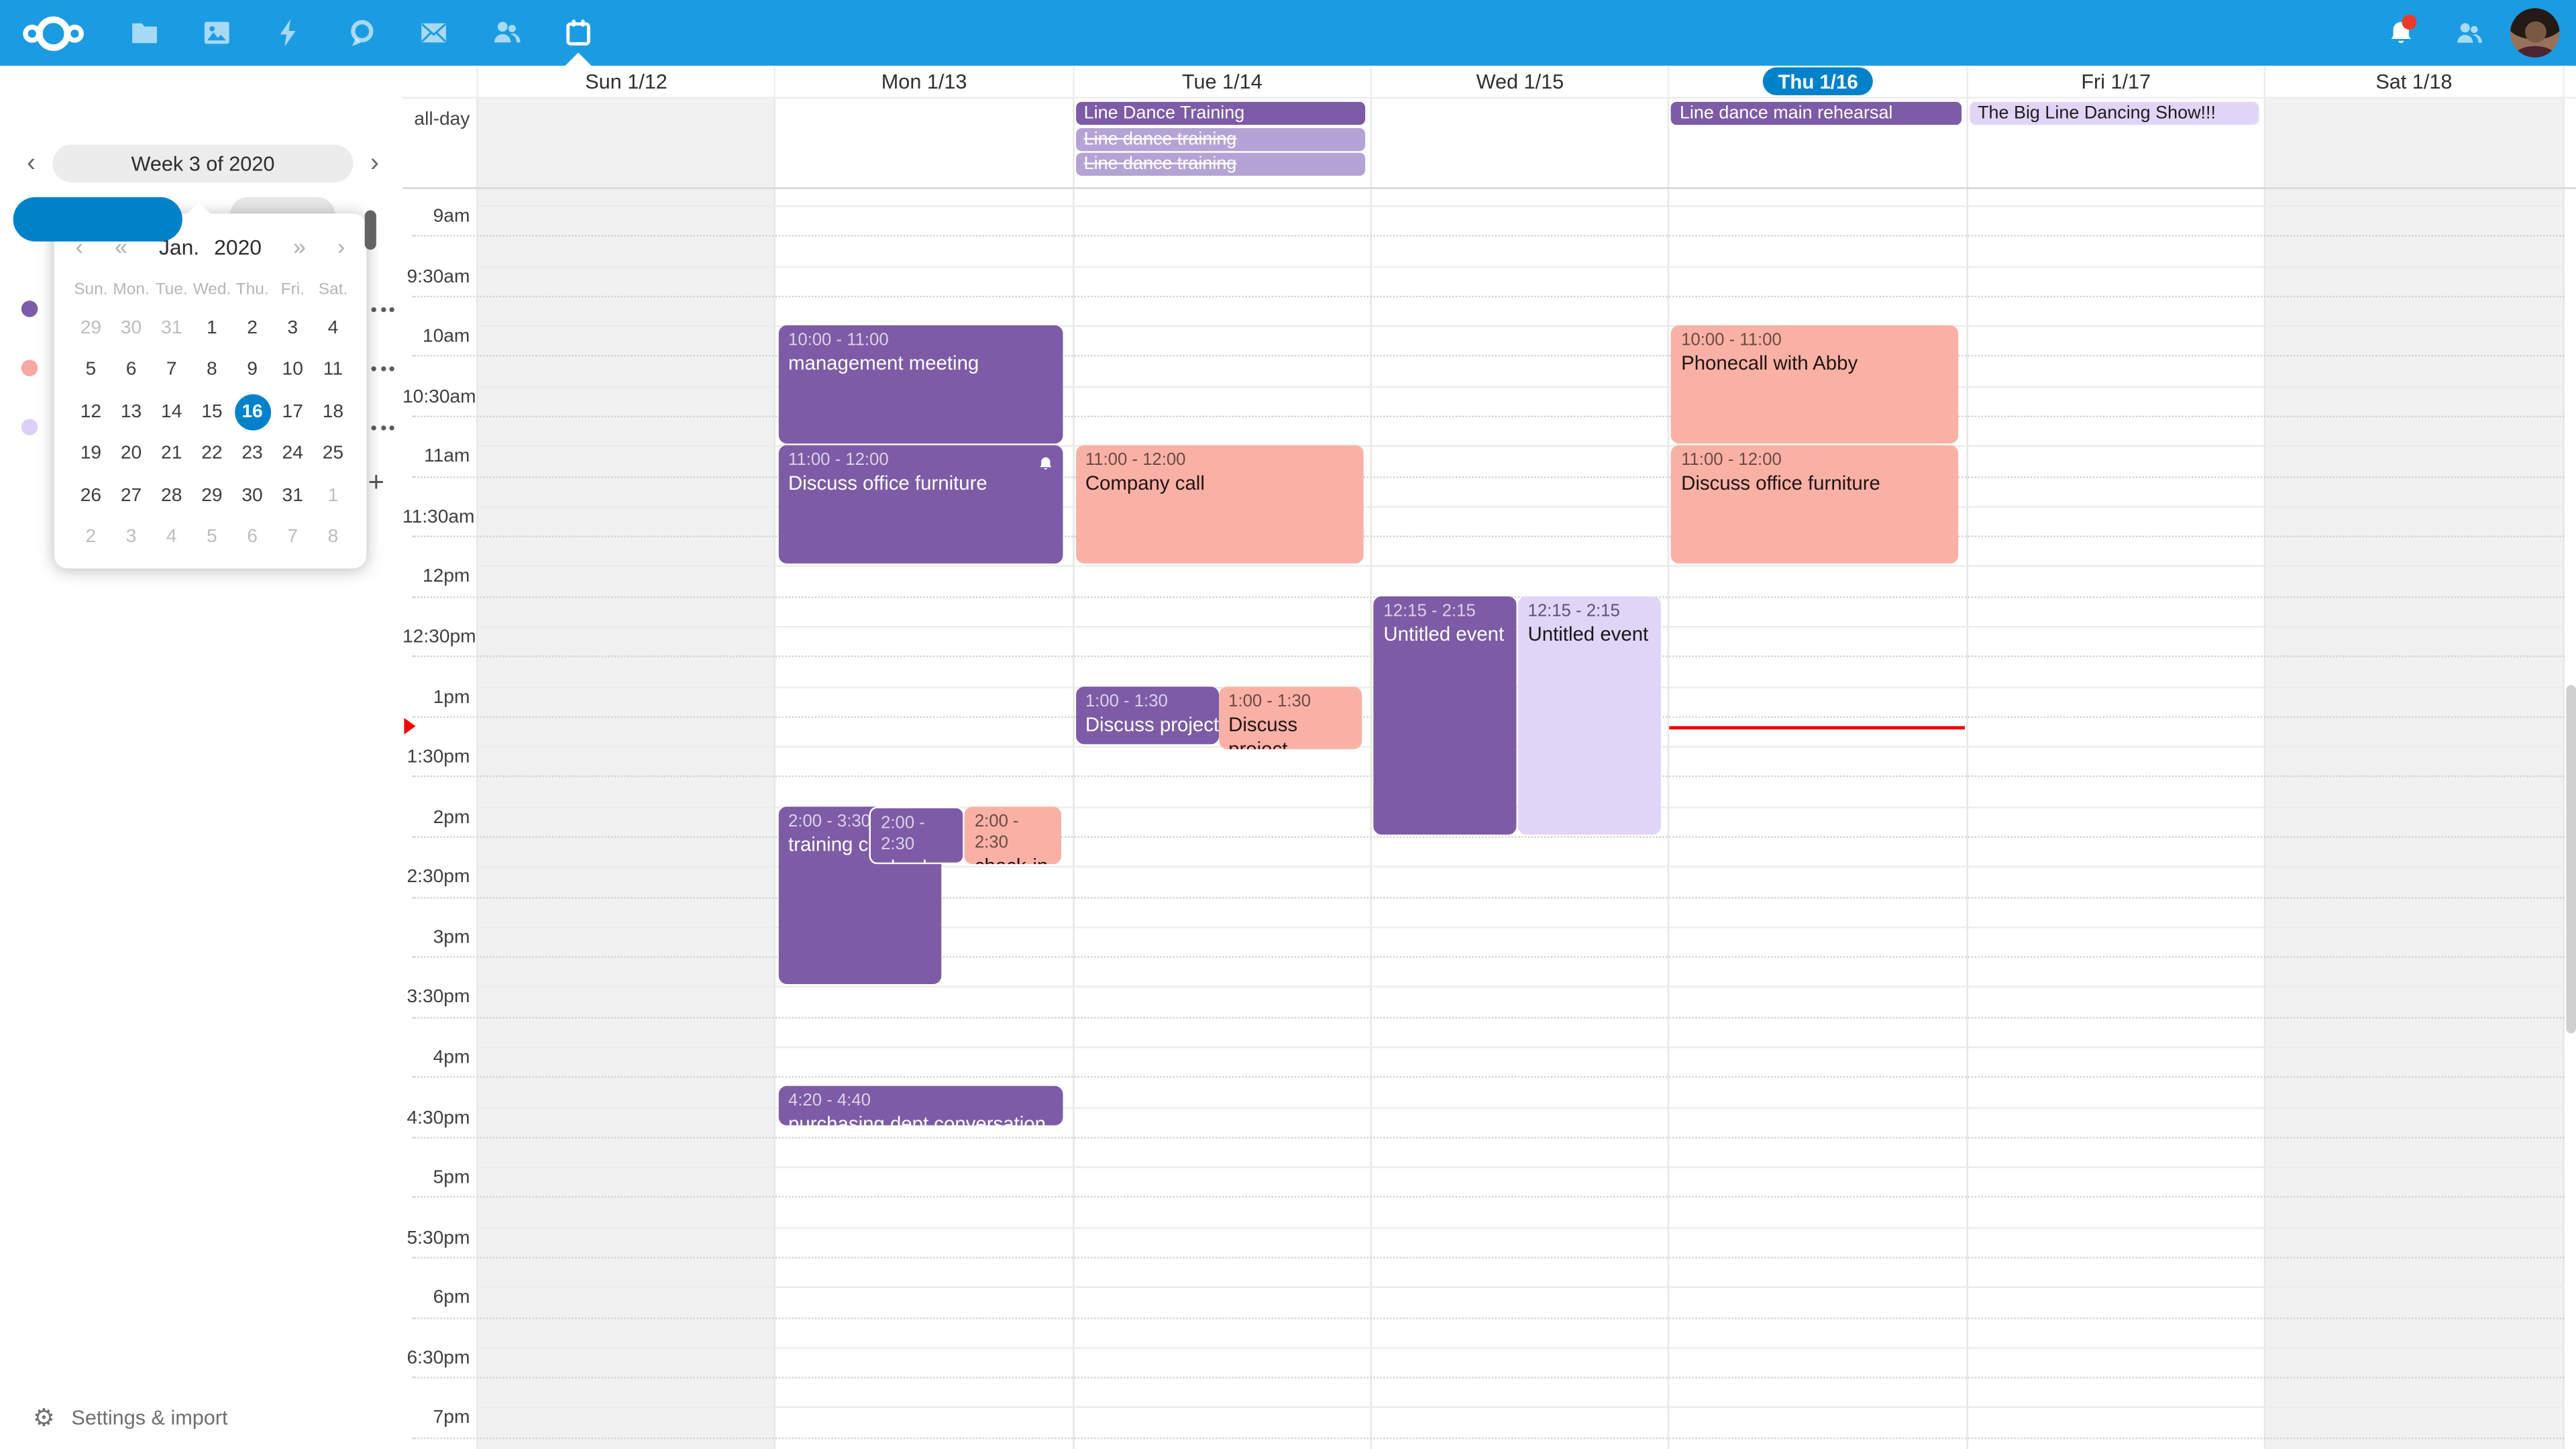 The width and height of the screenshot is (2576, 1449). Describe the element at coordinates (1219, 504) in the screenshot. I see `event: 11:00 - 12:00 Company call` at that location.